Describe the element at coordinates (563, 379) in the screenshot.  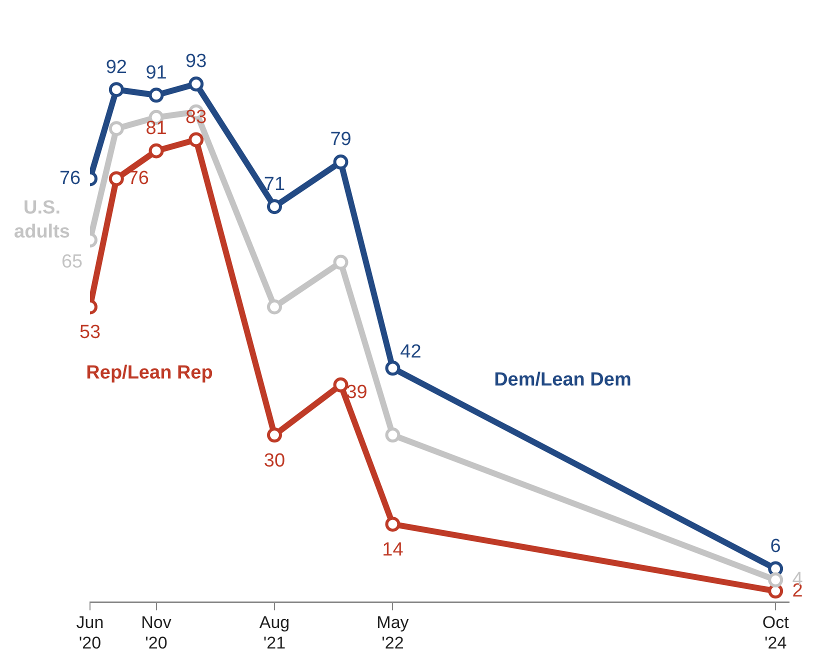
I see `series-label: Dem/Lean Dem` at that location.